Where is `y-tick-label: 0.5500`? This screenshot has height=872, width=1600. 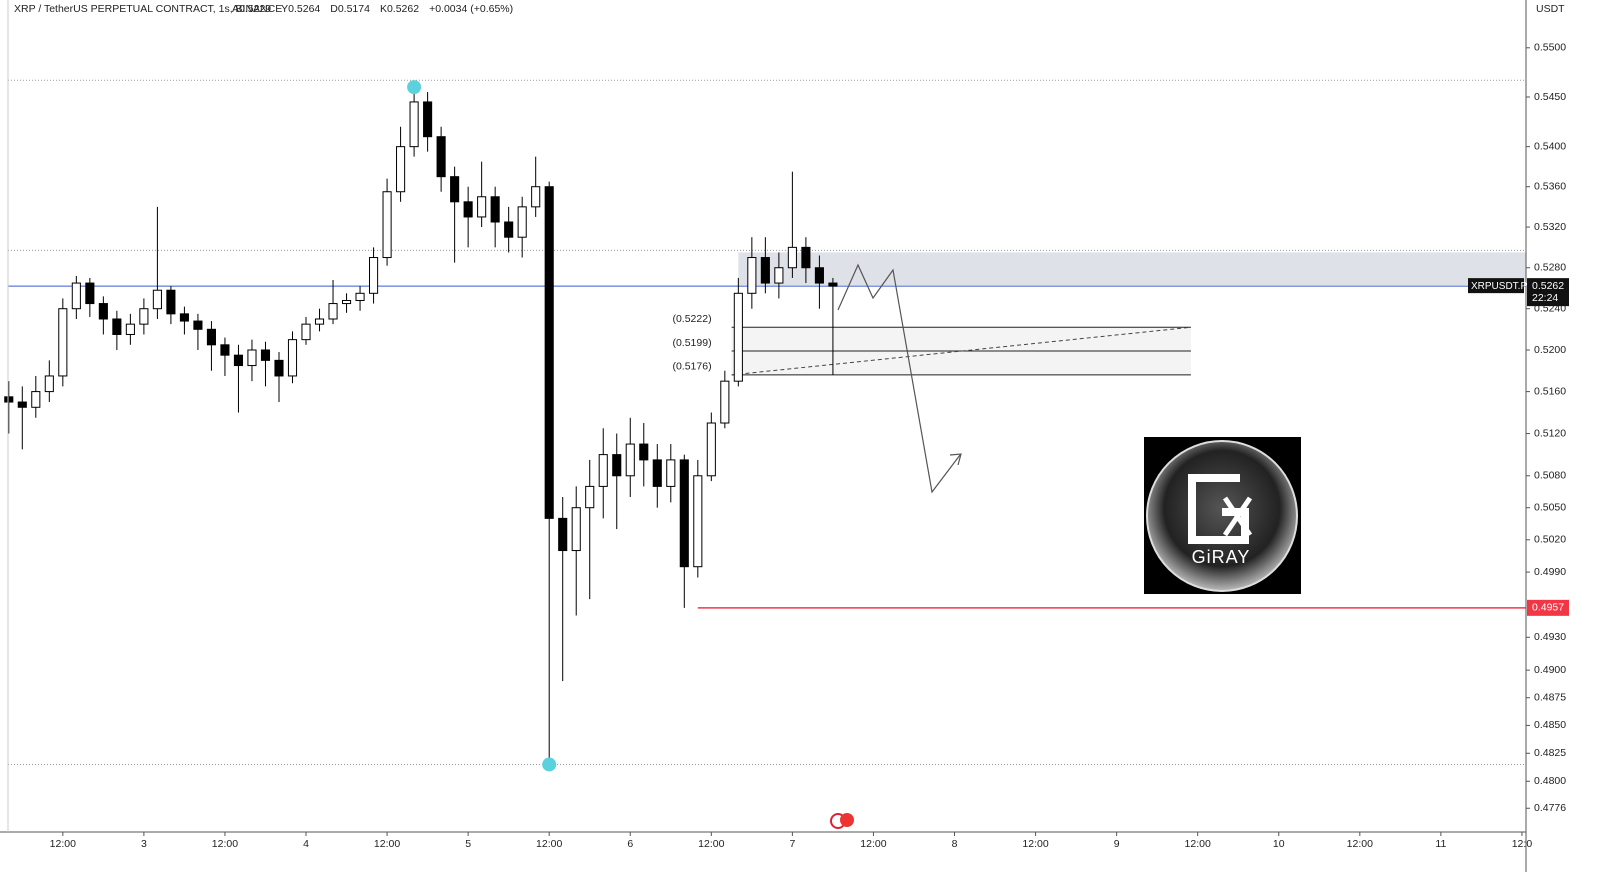 y-tick-label: 0.5500 is located at coordinates (1550, 48).